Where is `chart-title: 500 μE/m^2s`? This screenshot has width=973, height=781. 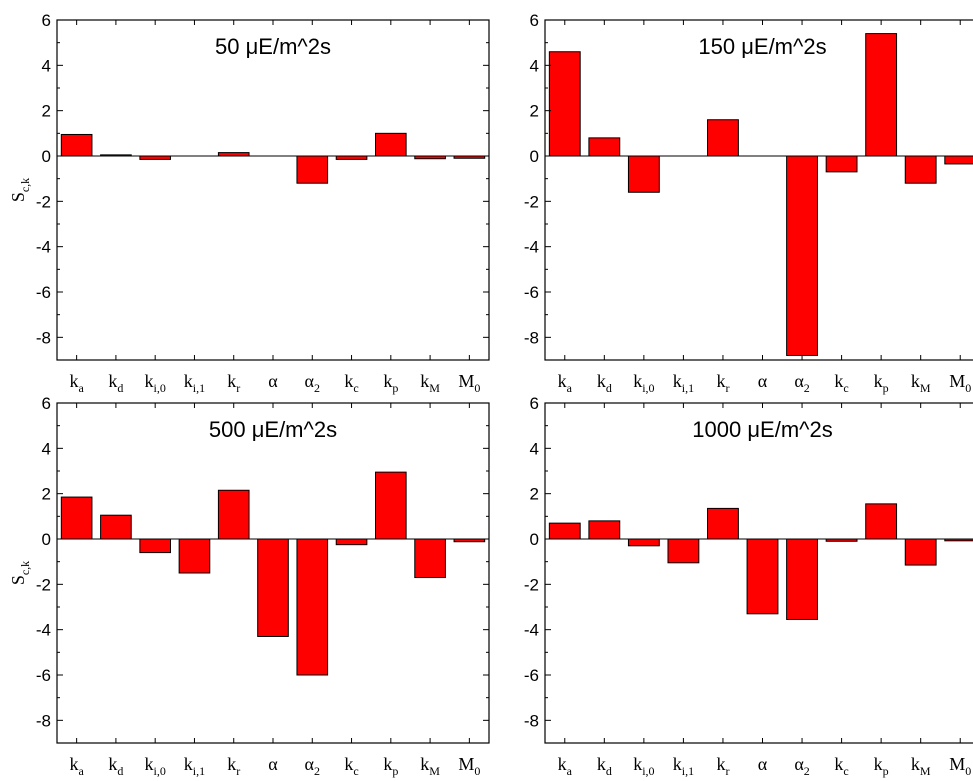
chart-title: 500 μE/m^2s is located at coordinates (273, 429).